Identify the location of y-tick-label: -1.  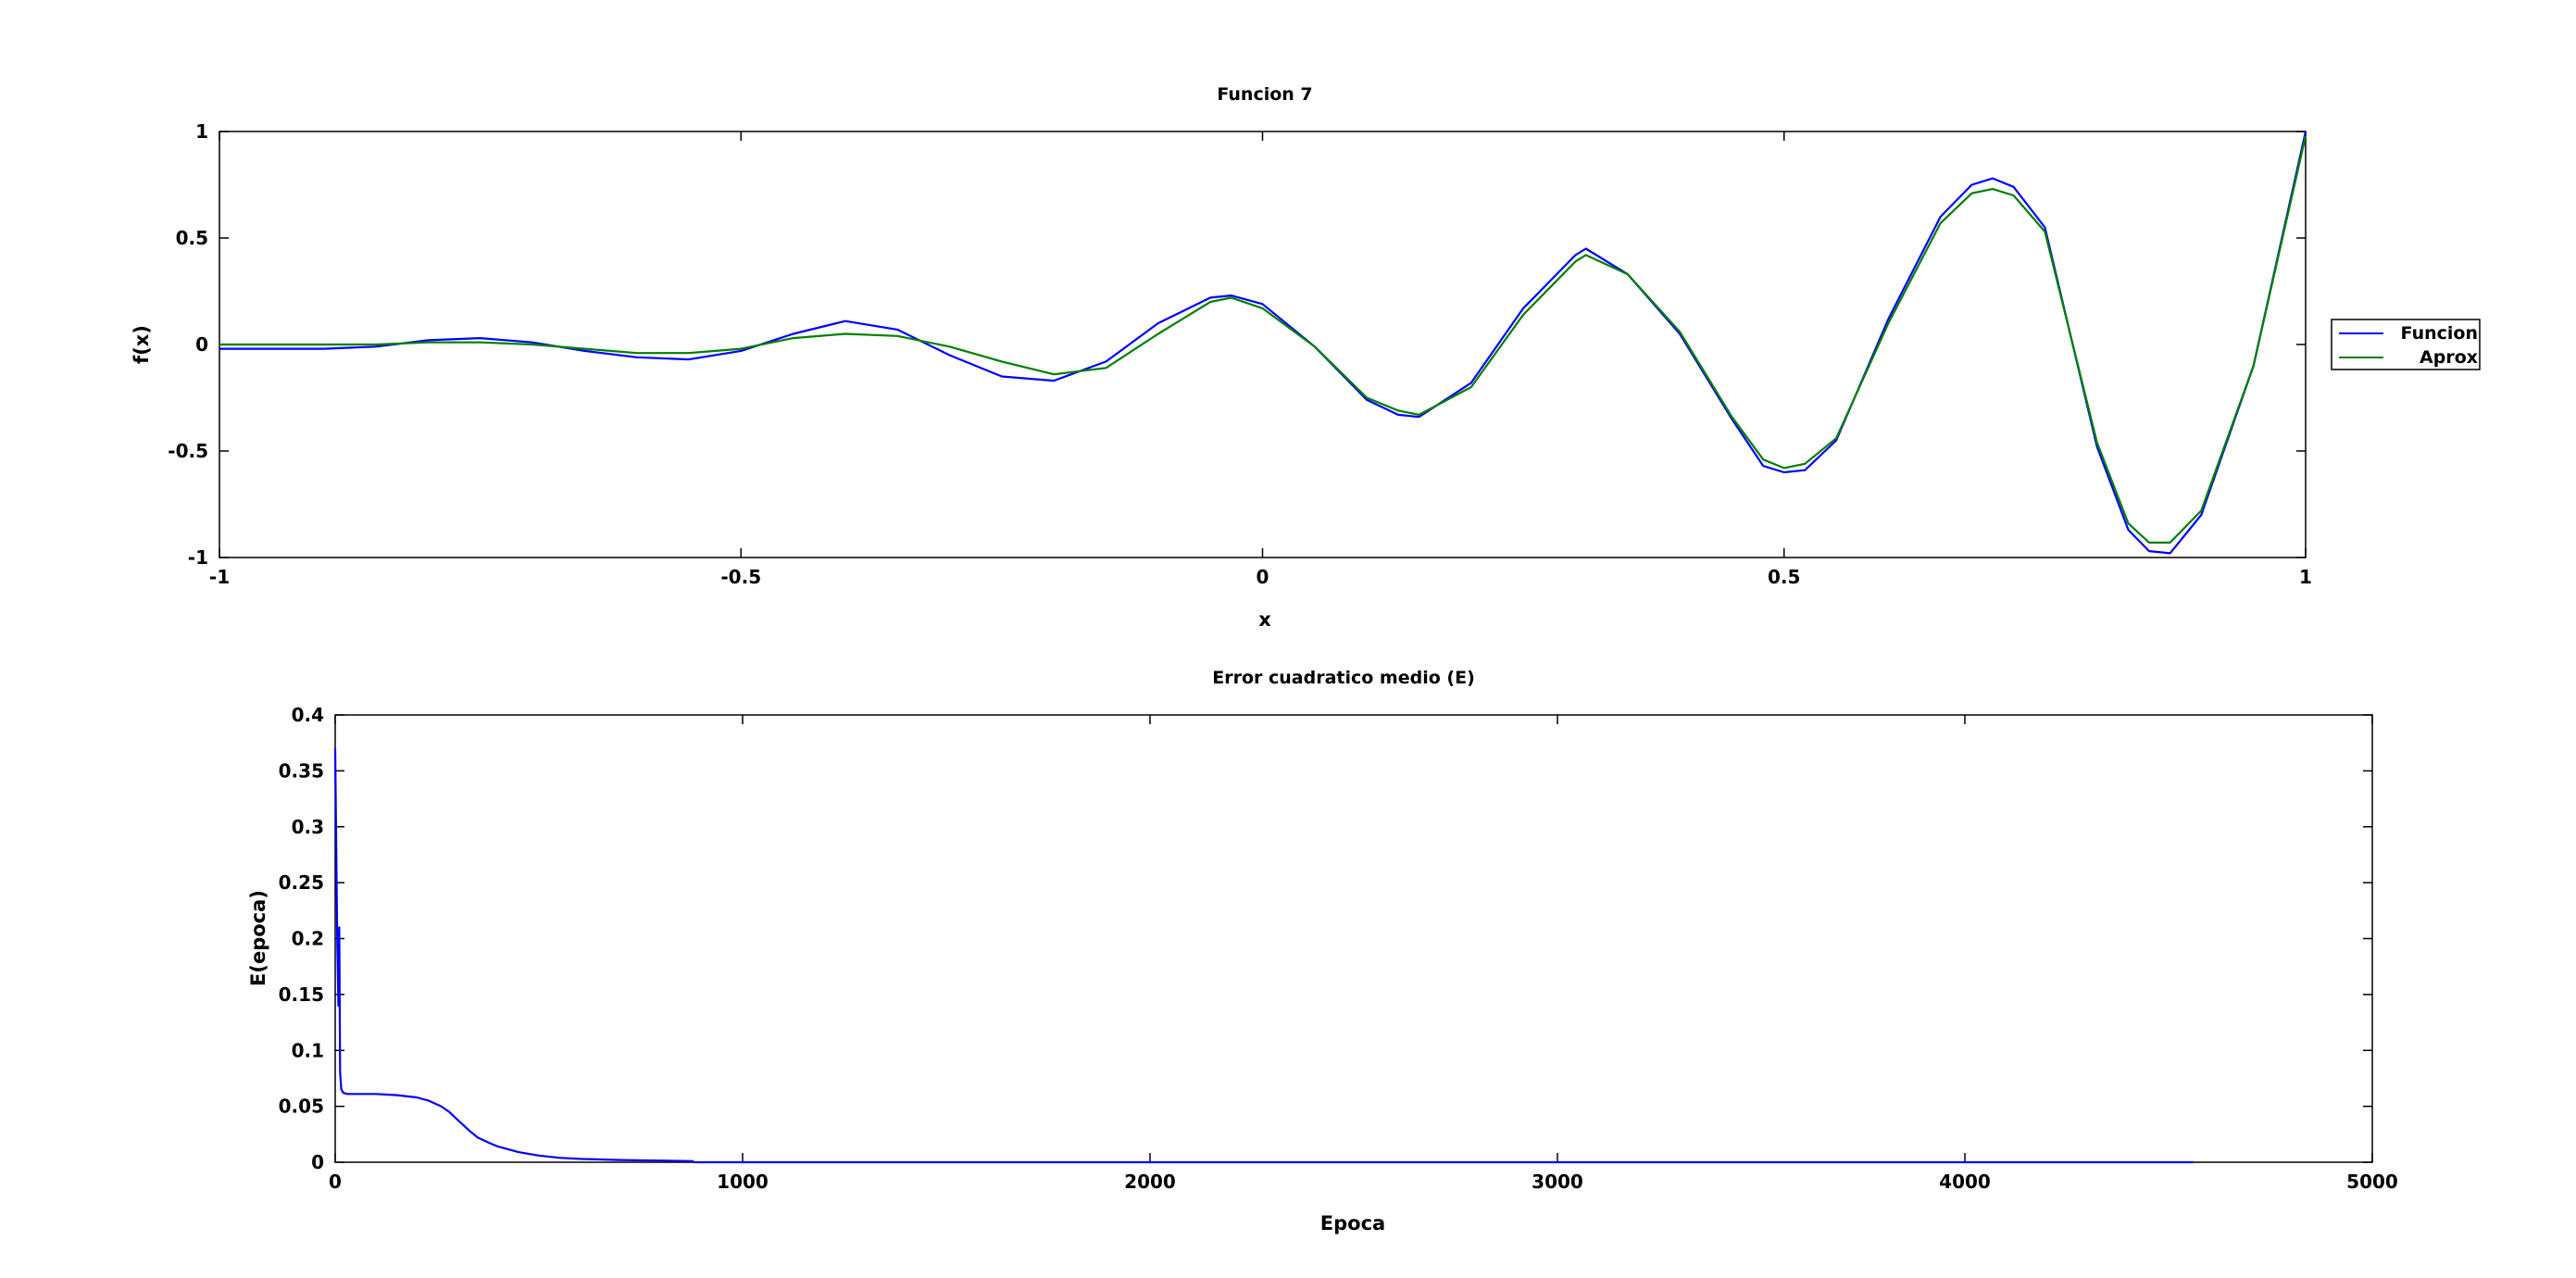
(198, 557).